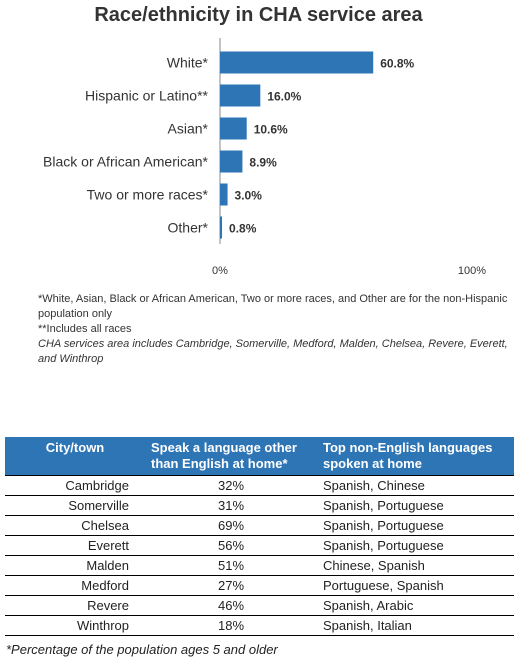  What do you see at coordinates (284, 97) in the screenshot?
I see `data-label: 16.0%` at bounding box center [284, 97].